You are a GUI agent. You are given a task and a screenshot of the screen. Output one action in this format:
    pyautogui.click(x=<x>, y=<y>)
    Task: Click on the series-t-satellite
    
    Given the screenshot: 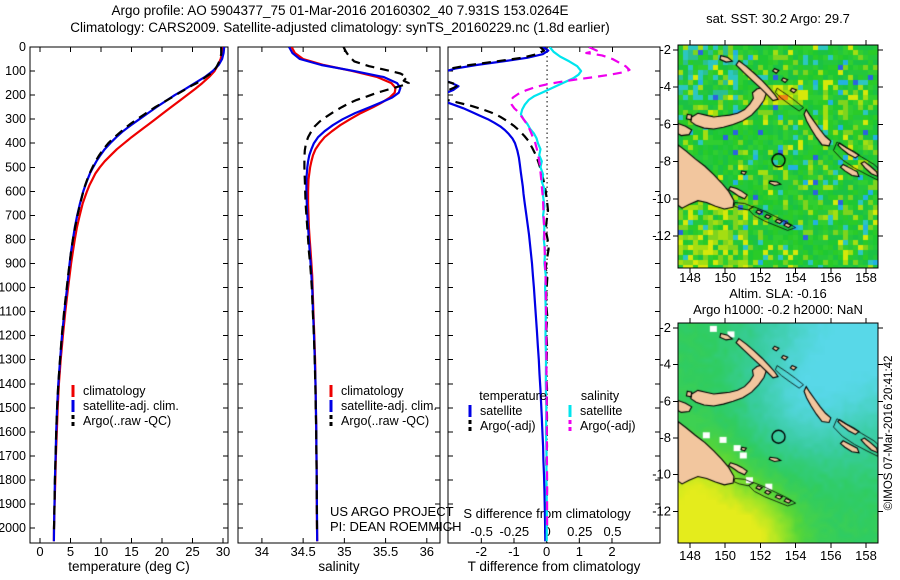 What is the action you would take?
    pyautogui.click(x=499, y=294)
    